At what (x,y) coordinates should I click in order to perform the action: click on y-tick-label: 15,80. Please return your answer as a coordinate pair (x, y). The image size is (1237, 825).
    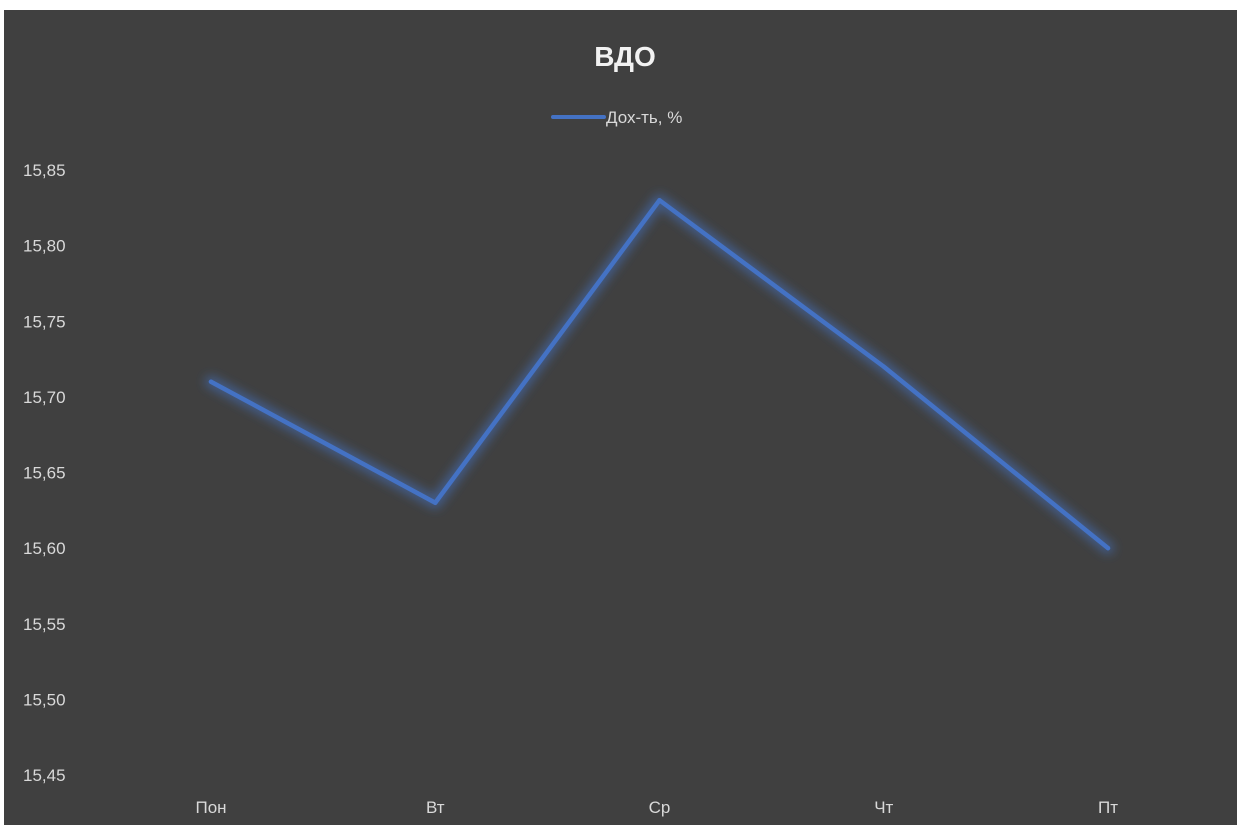
    Looking at the image, I should click on (44, 246).